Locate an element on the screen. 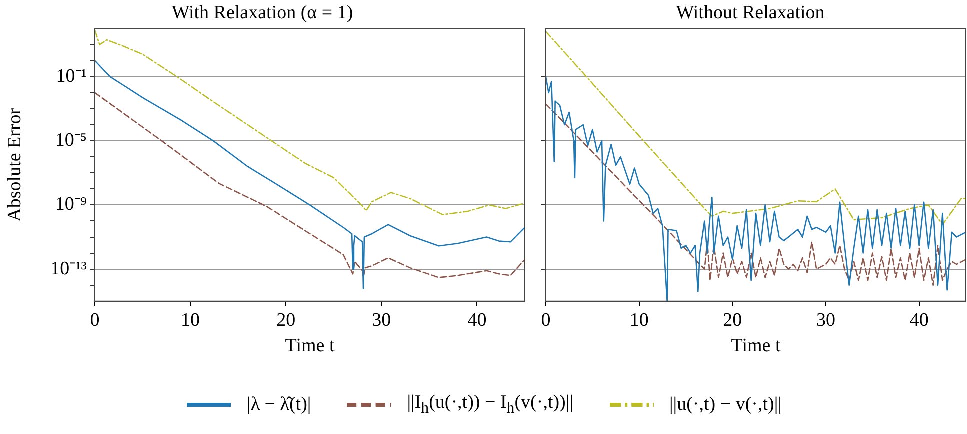 This screenshot has height=434, width=967. chart-title: Without Relaxation is located at coordinates (751, 13).